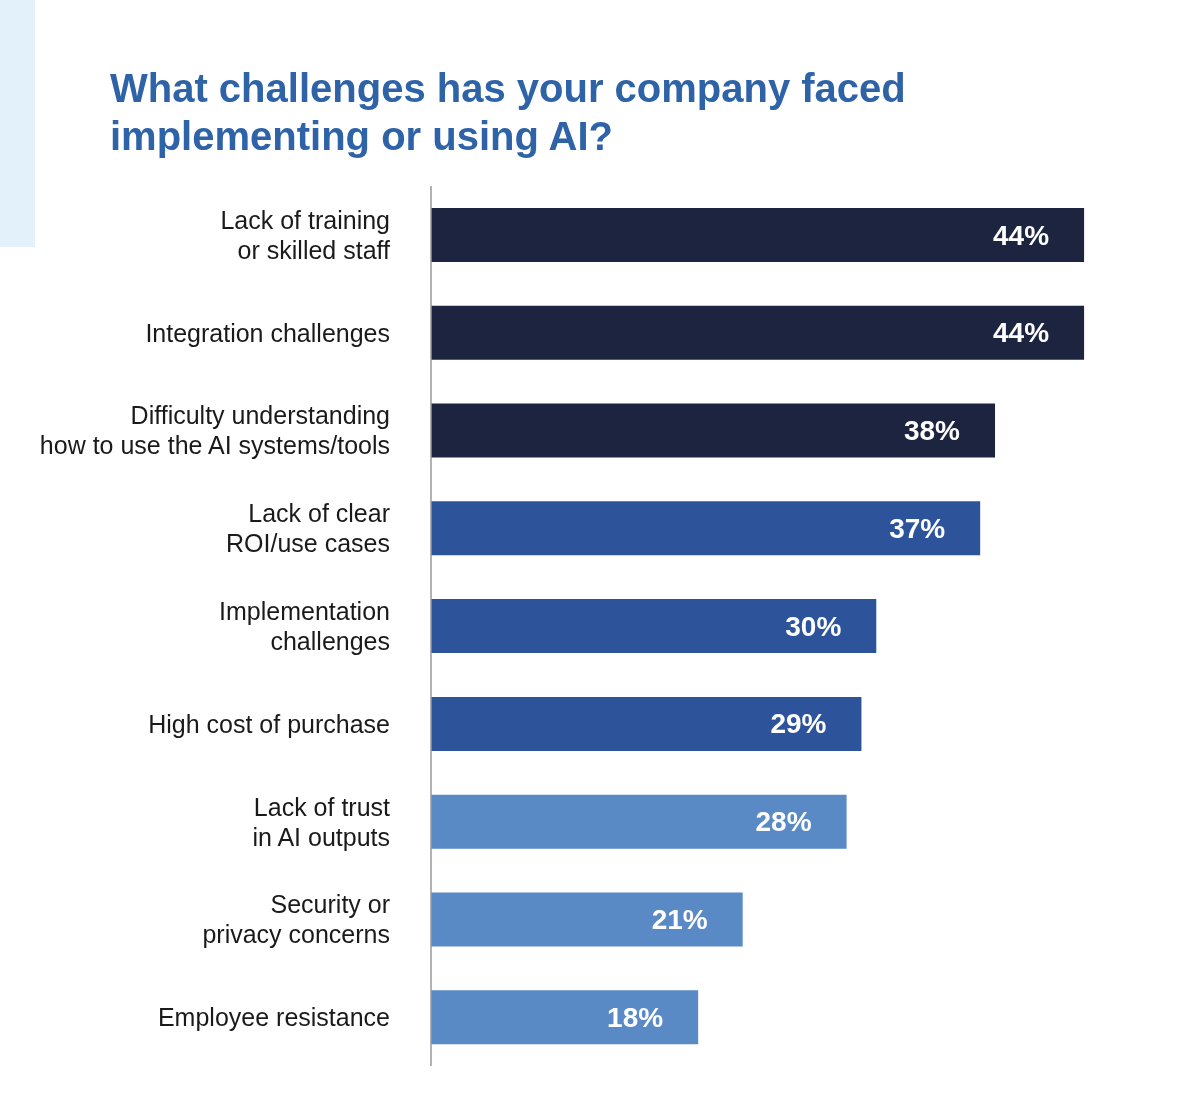 Image resolution: width=1182 pixels, height=1118 pixels. I want to click on data-label: 21%, so click(679, 919).